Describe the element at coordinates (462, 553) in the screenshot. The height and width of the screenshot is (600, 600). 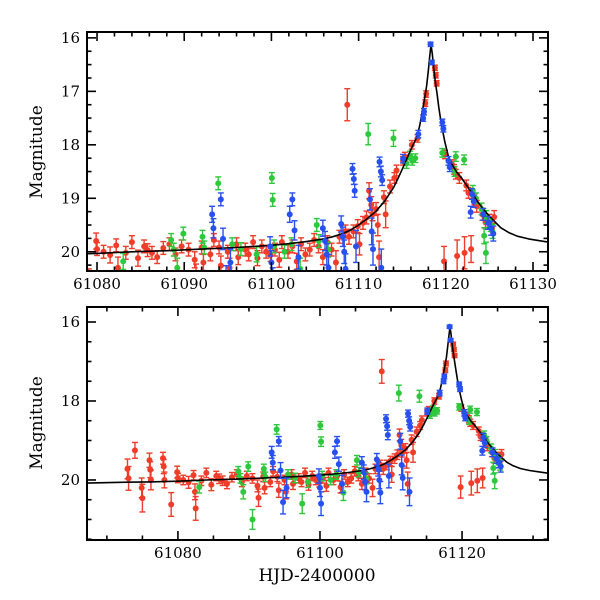
I see `bottom-x-tick-label: 61120` at that location.